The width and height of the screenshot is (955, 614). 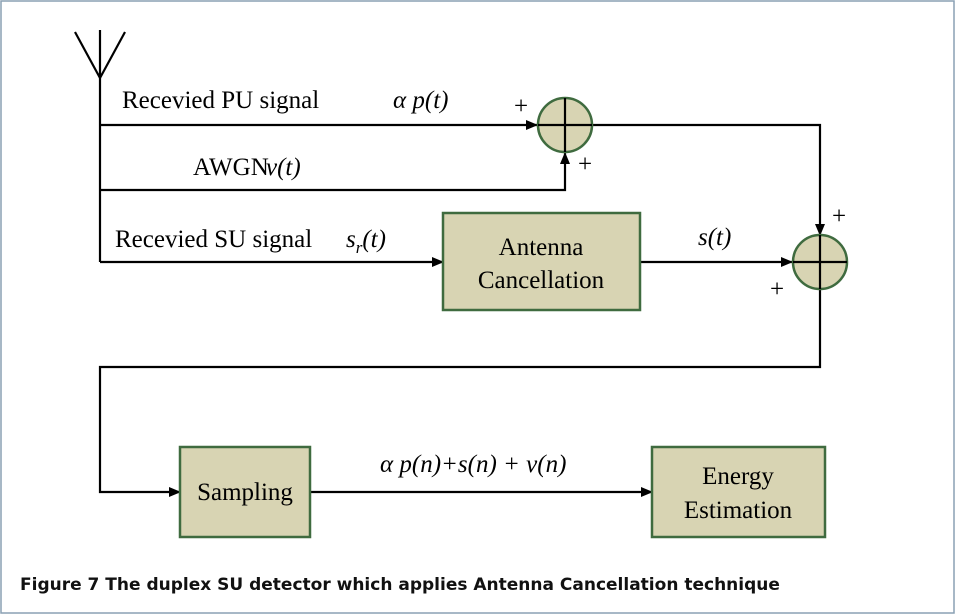 What do you see at coordinates (473, 464) in the screenshot?
I see `math-label: α p(n)+s(n) + v(n)` at bounding box center [473, 464].